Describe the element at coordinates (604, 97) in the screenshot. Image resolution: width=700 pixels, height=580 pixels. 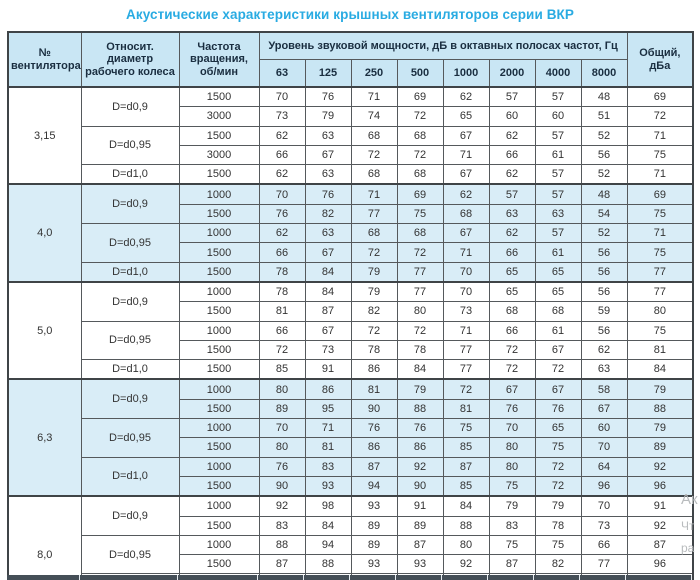
I see `spl-value-cell: 48` at that location.